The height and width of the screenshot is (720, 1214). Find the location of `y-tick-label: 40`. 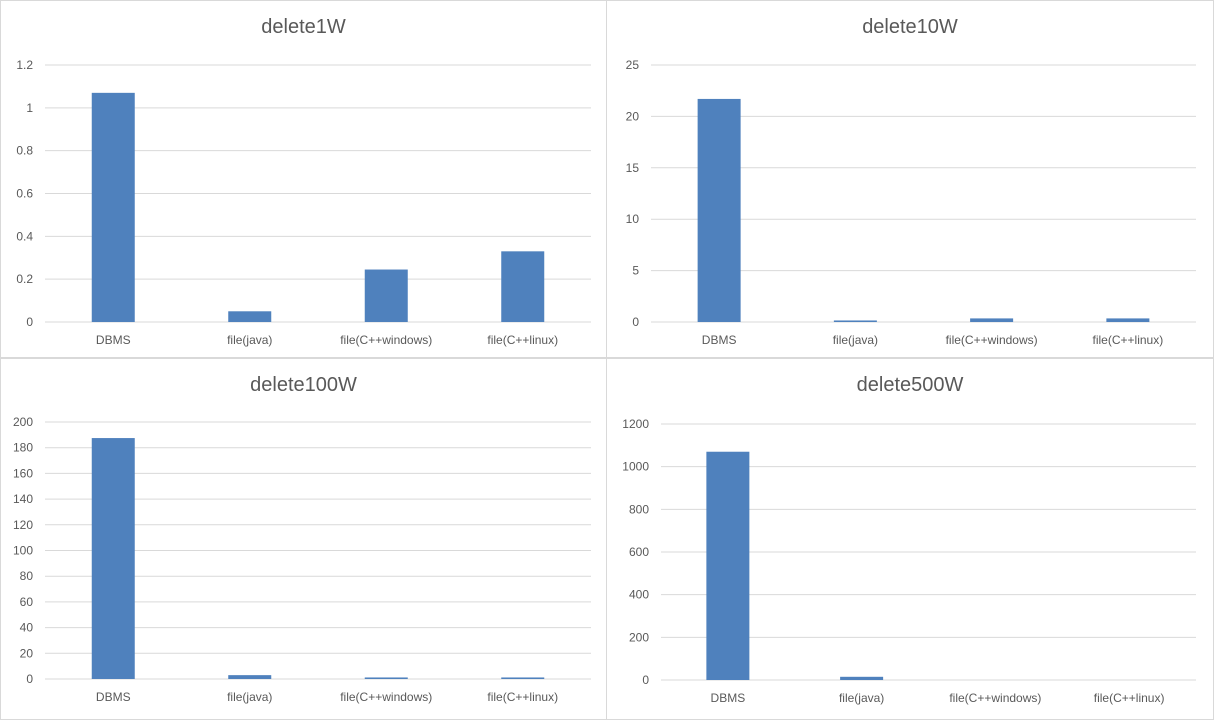

y-tick-label: 40 is located at coordinates (27, 628).